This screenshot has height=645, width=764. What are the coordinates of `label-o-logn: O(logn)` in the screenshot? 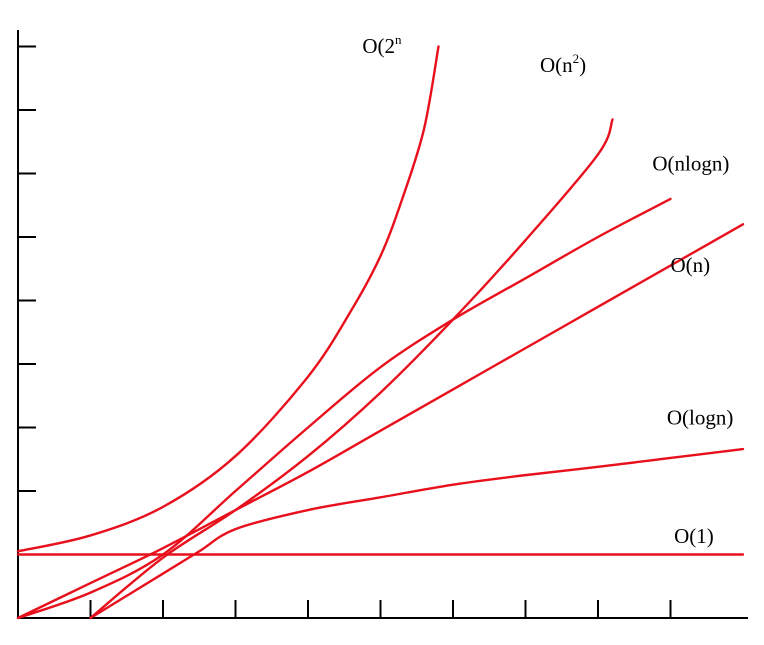 It's located at (700, 417).